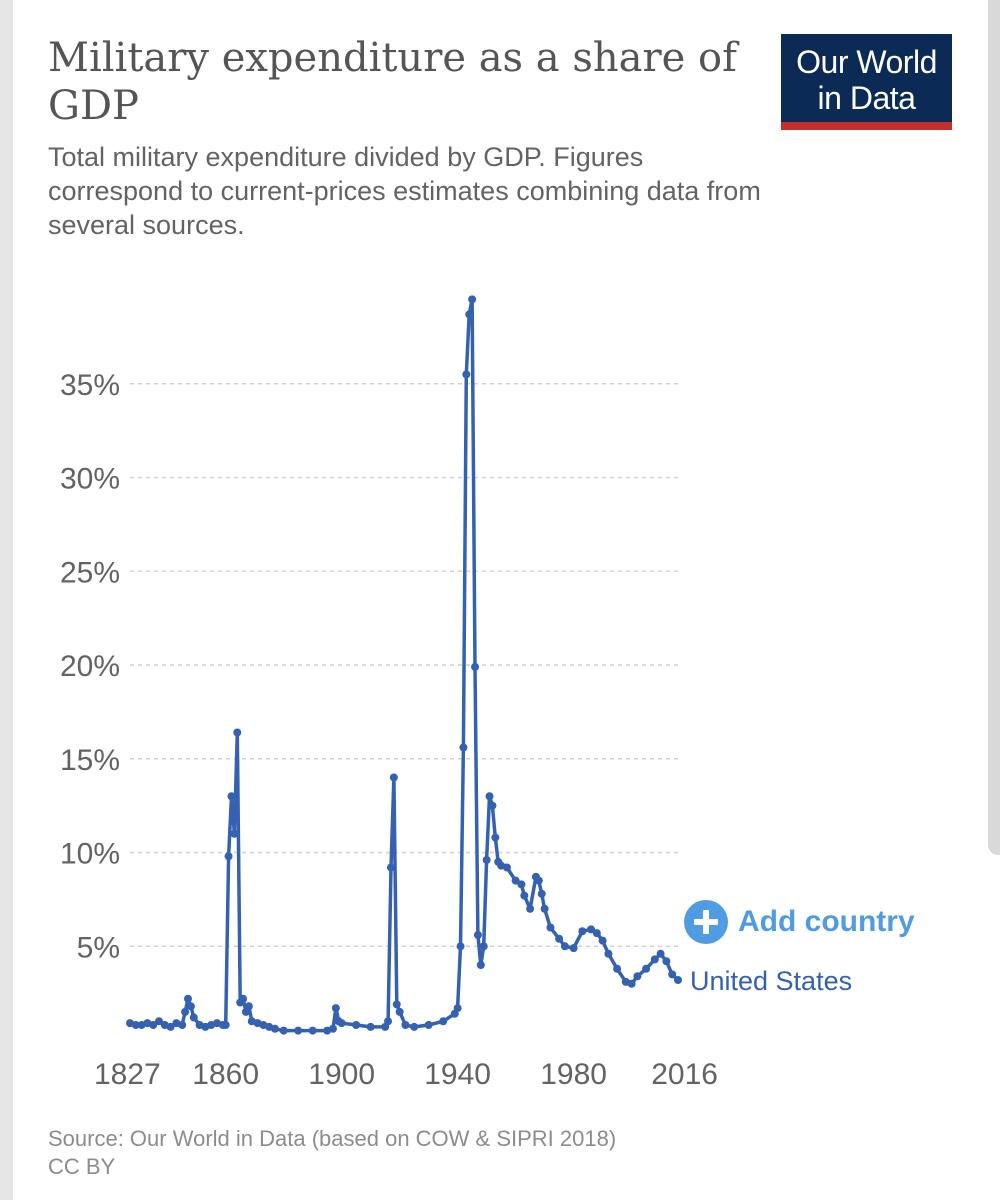 This screenshot has width=1000, height=1200. What do you see at coordinates (573, 1074) in the screenshot?
I see `x-tick-label: 1980` at bounding box center [573, 1074].